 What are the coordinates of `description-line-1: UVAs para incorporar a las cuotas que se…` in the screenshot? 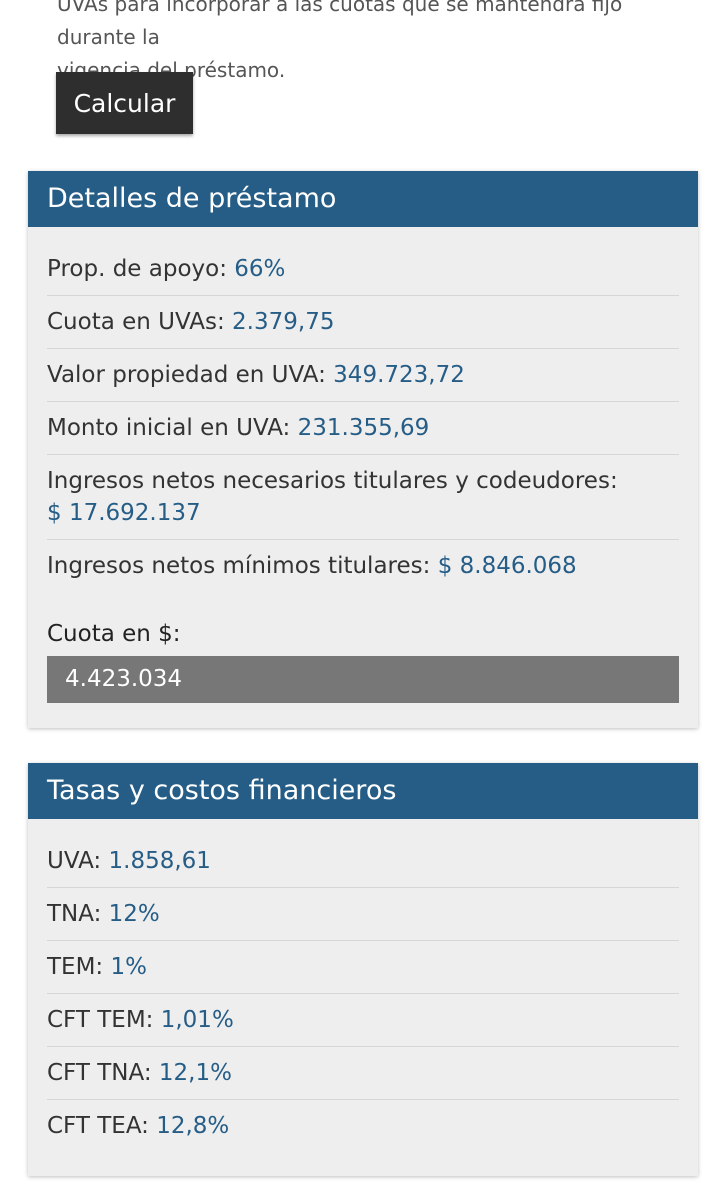 It's located at (340, 24).